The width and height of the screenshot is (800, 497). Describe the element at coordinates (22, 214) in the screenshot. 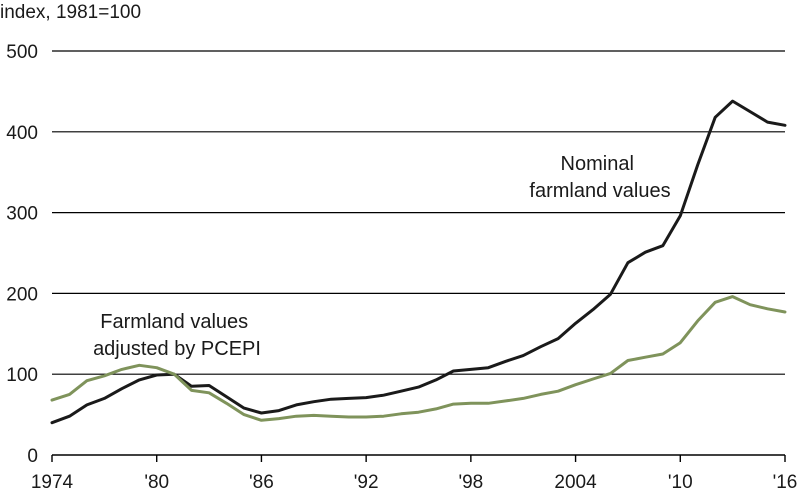

I see `y-tick-label: 300` at that location.